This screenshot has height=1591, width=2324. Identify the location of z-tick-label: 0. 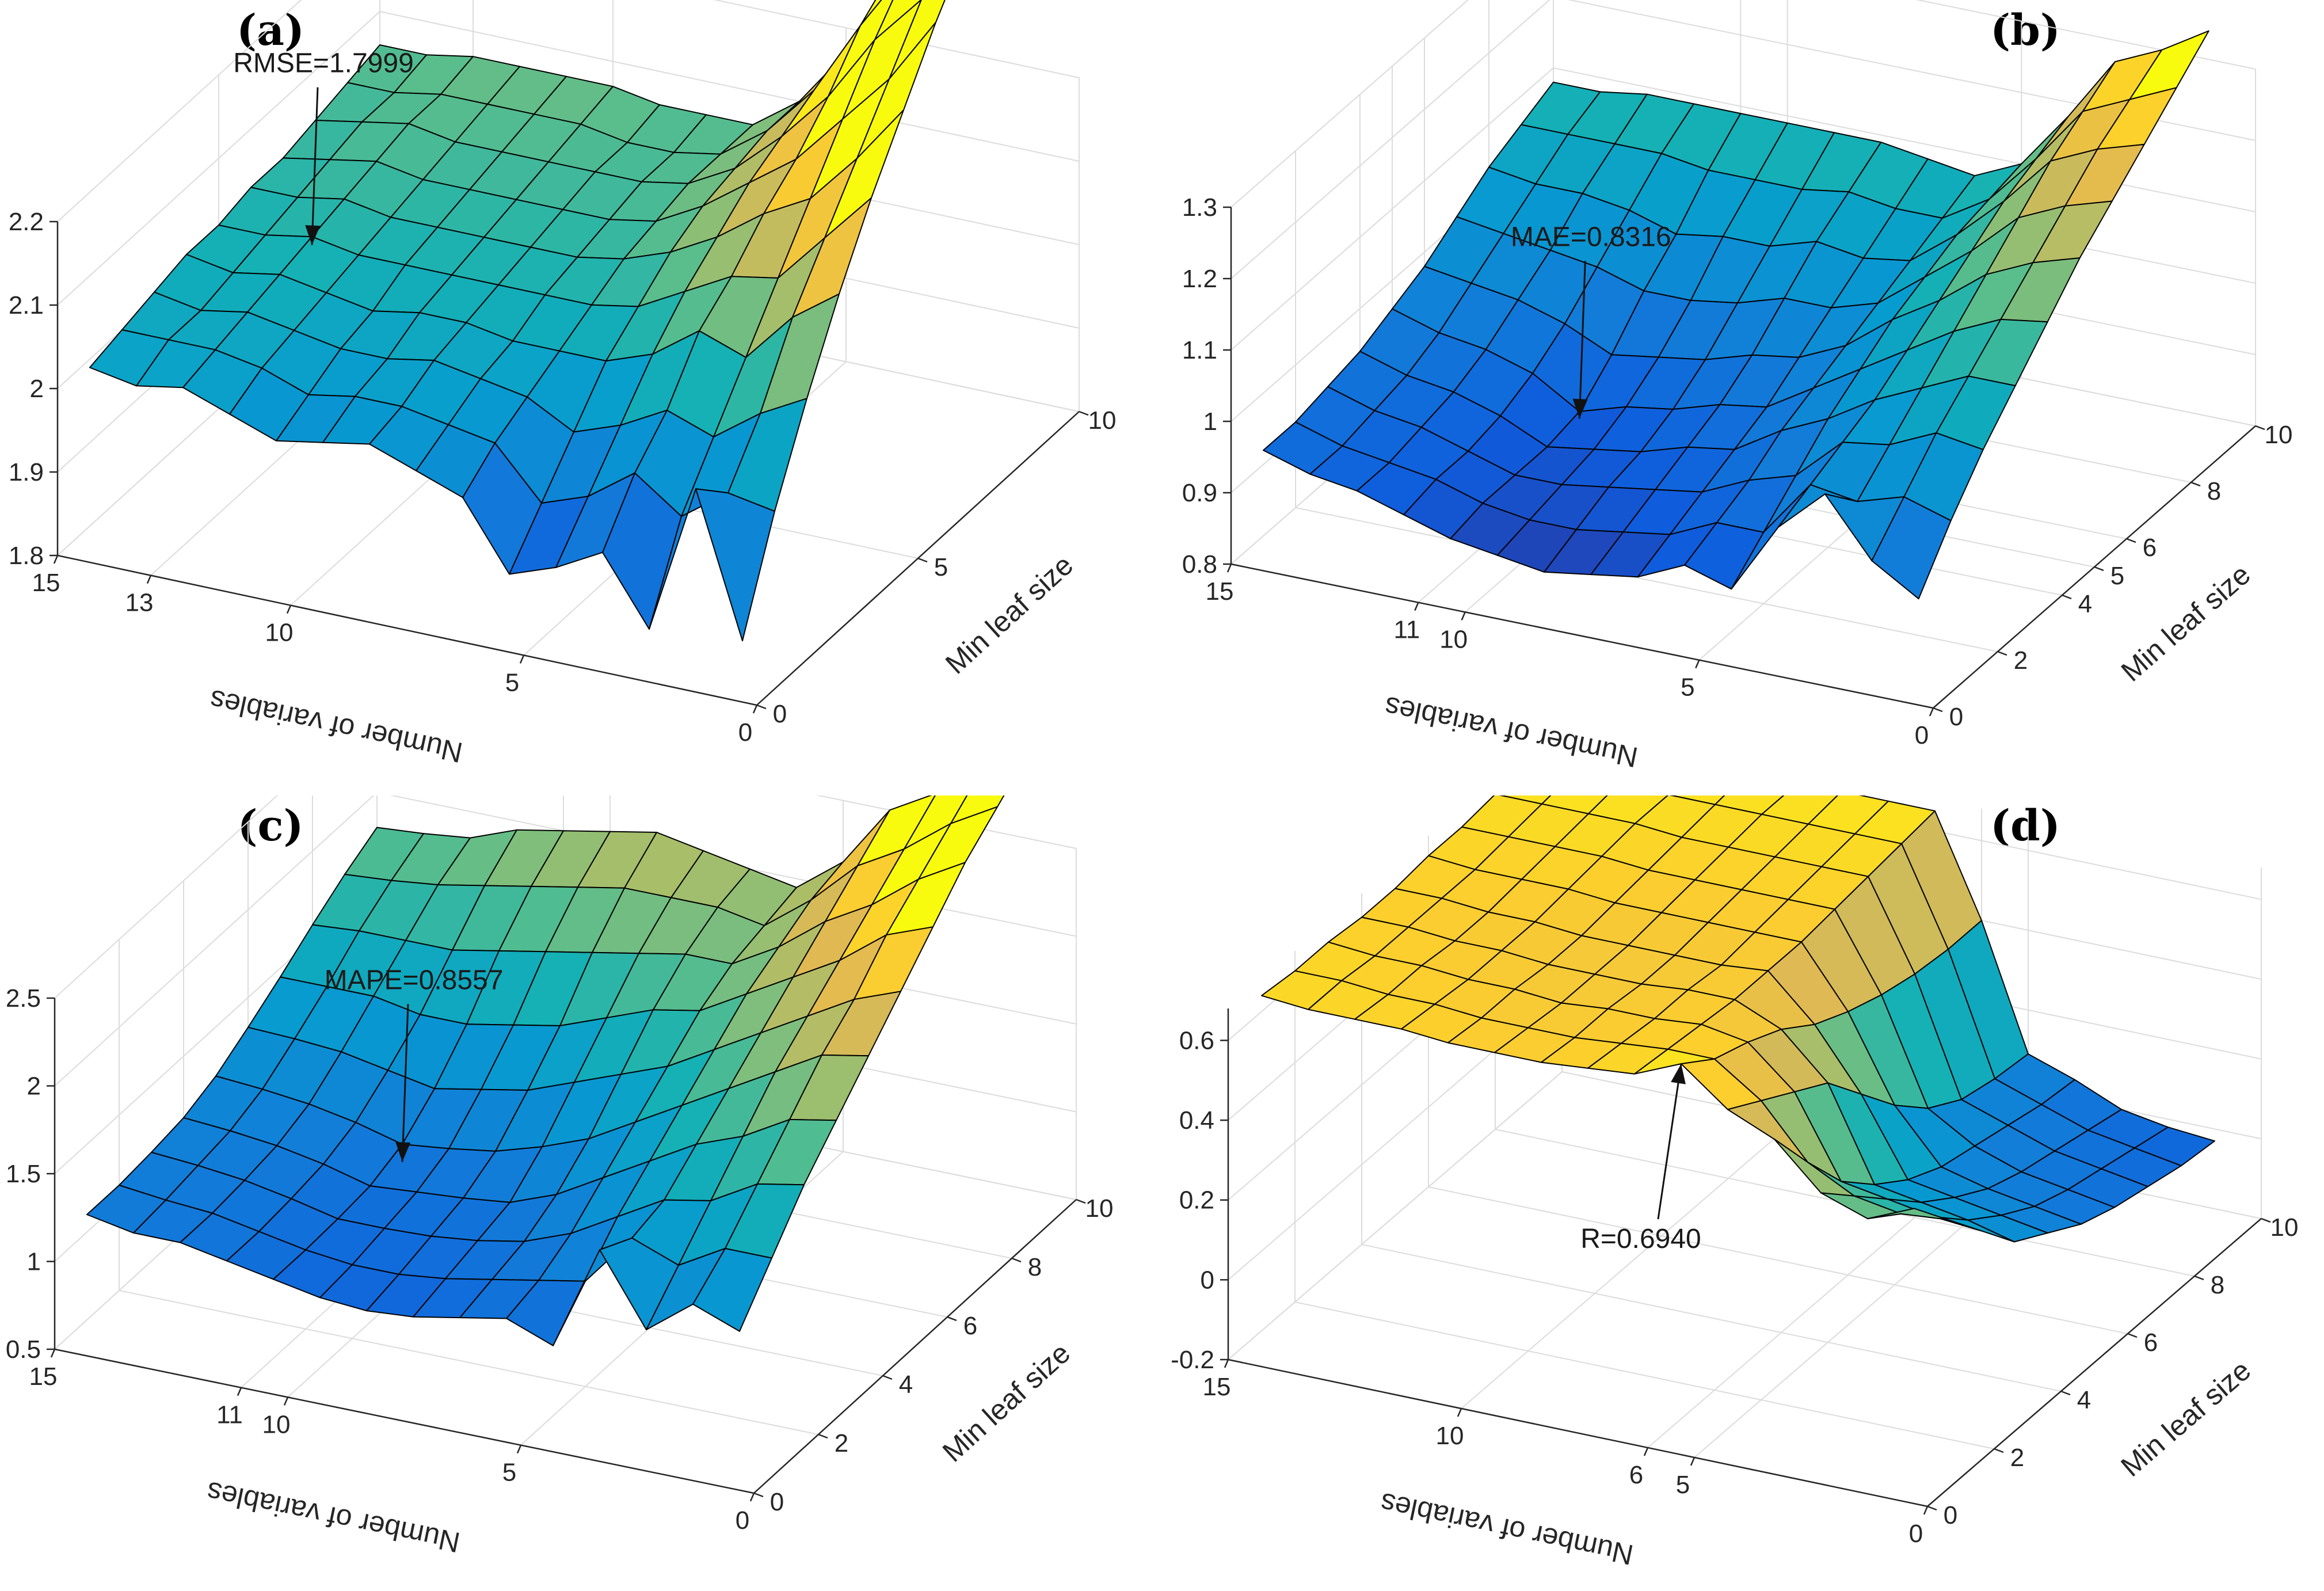
(1207, 1280).